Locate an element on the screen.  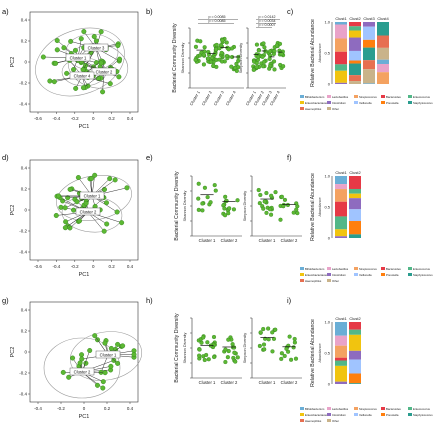
legend-label: Enterococcus is located at coordinates (422, 409).